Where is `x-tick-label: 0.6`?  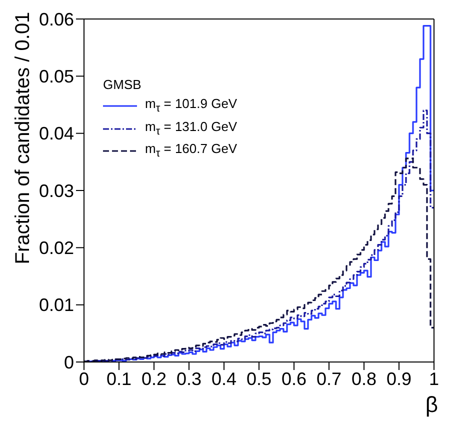
x-tick-label: 0.6 is located at coordinates (294, 378).